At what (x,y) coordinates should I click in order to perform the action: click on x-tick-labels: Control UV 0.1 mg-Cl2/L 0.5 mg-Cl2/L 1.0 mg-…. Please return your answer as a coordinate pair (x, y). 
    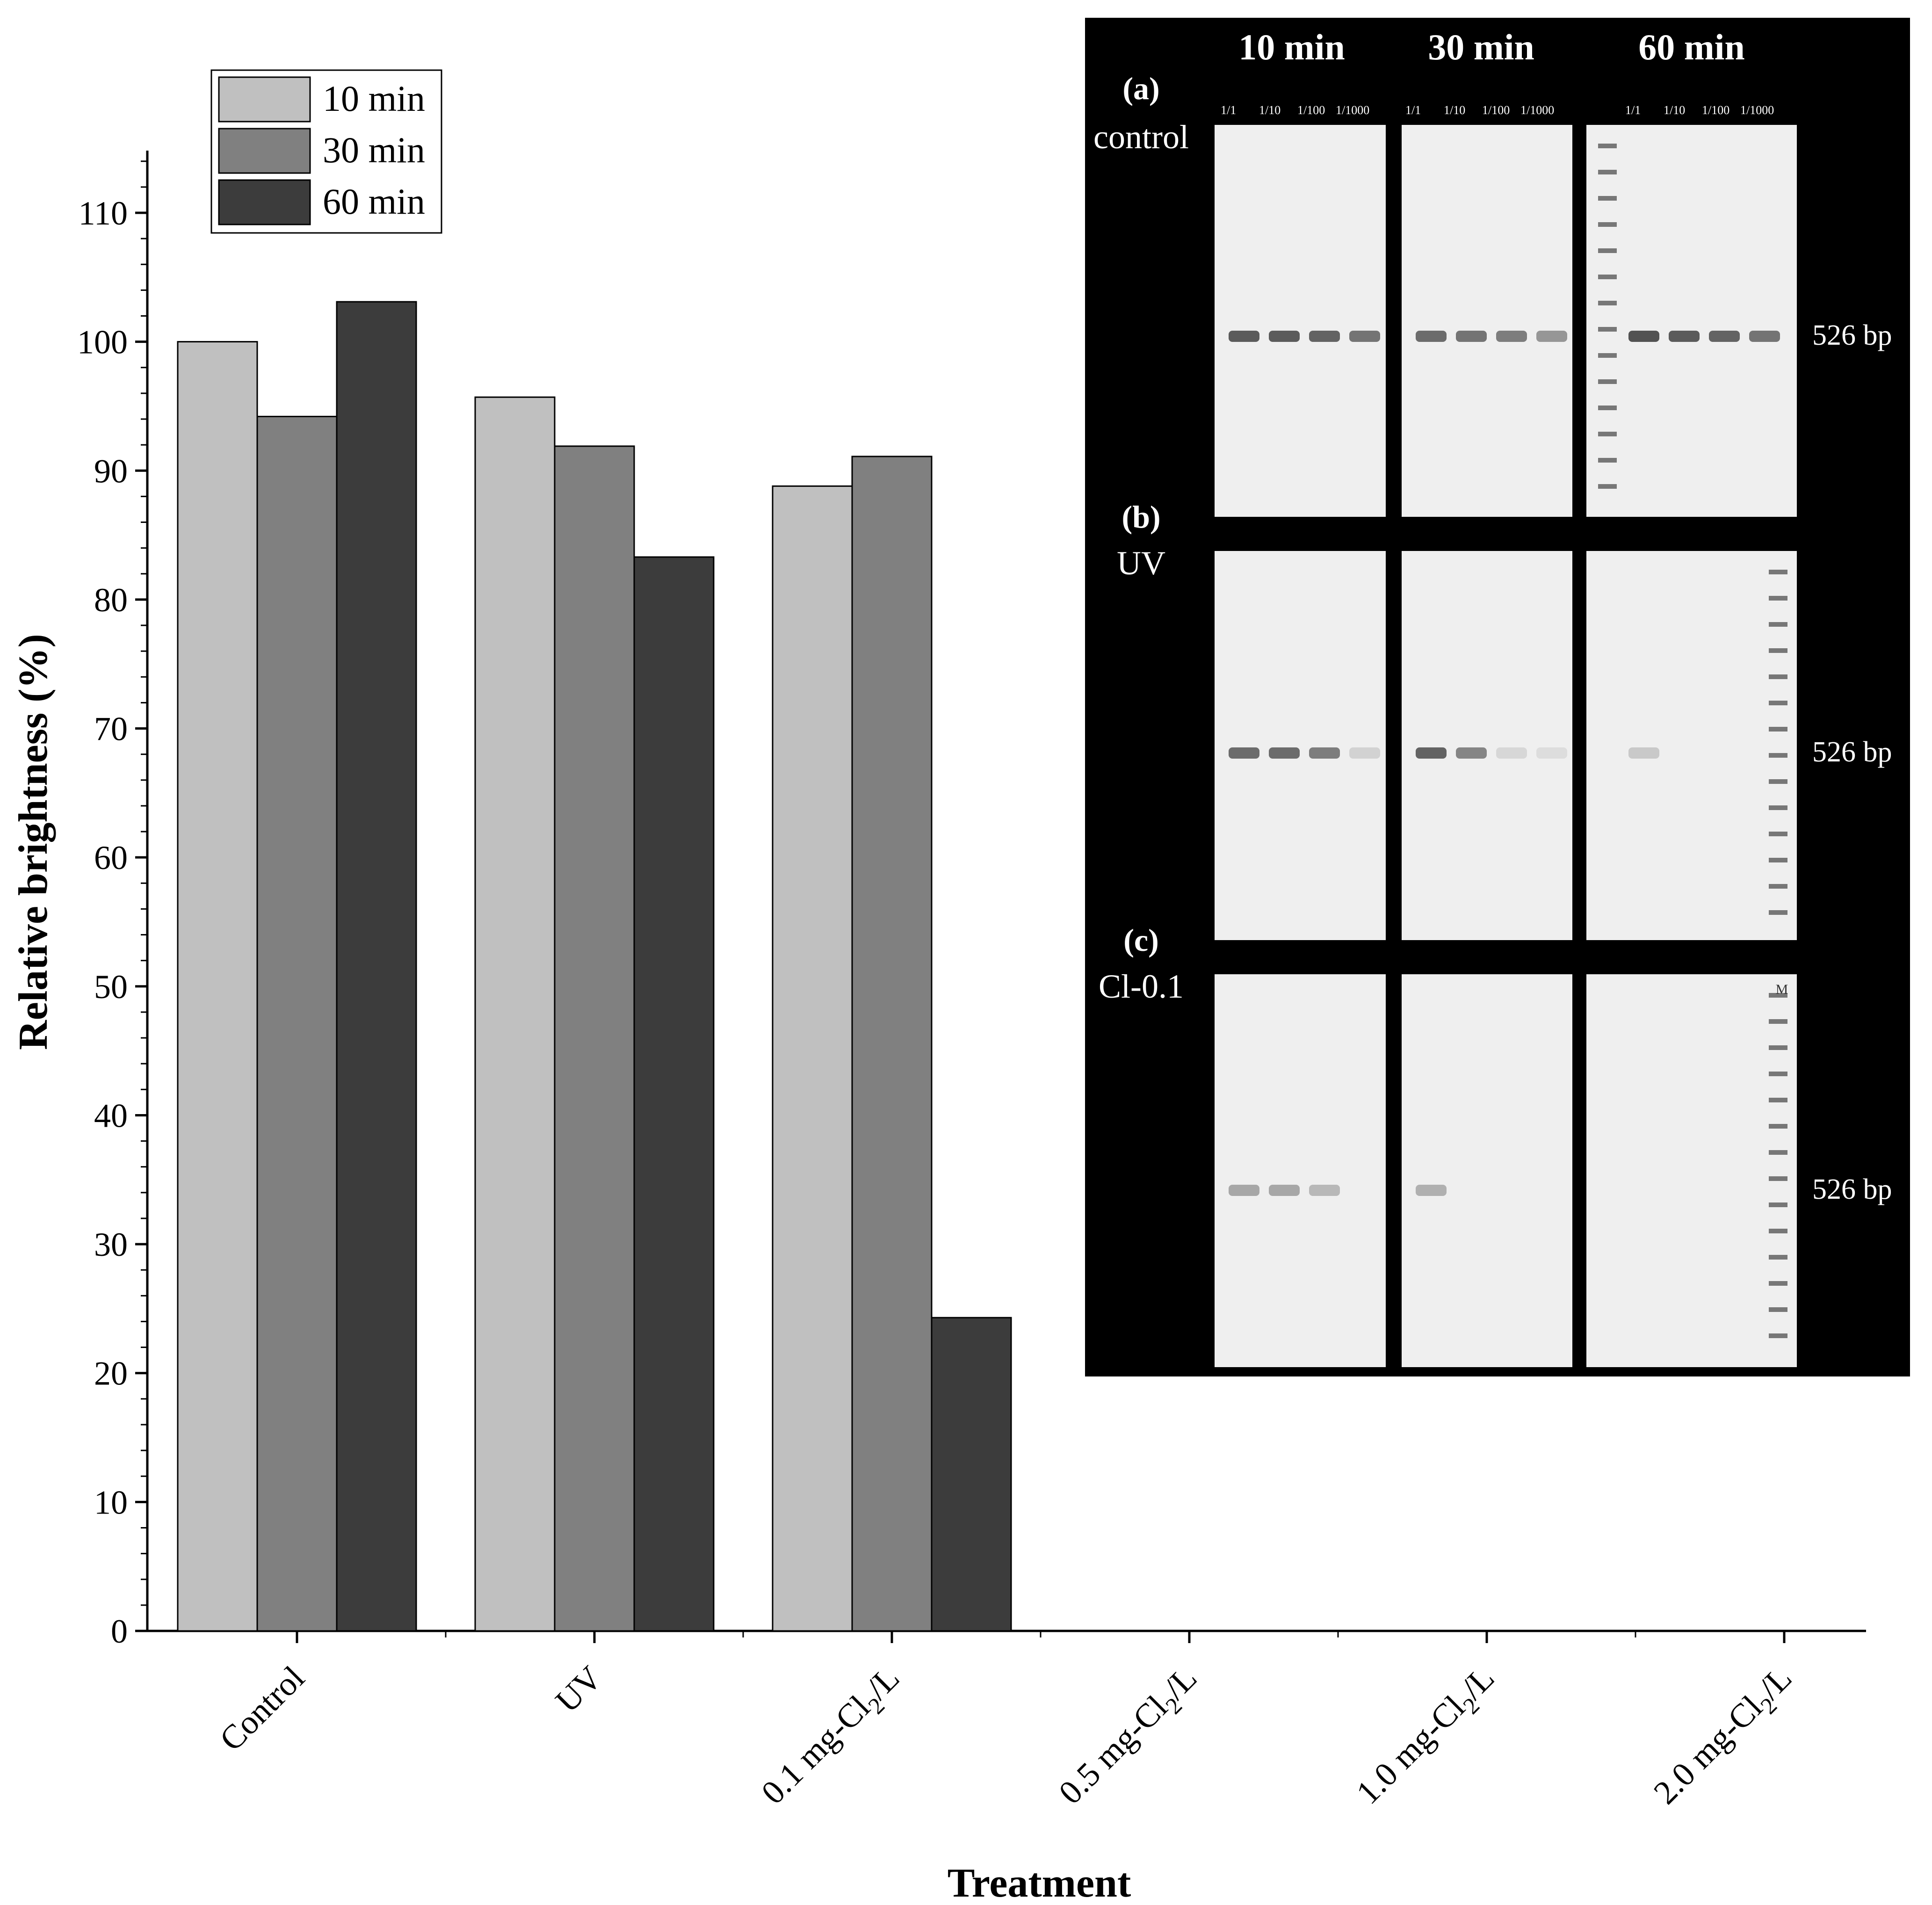
    Looking at the image, I should click on (1005, 1737).